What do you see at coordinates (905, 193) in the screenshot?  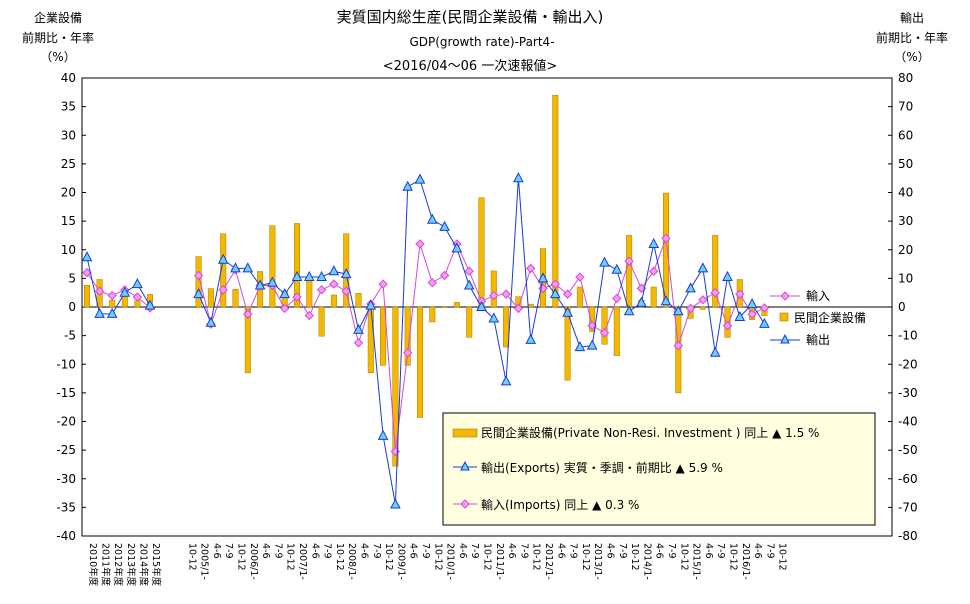 I see `right-tick-label: 40` at bounding box center [905, 193].